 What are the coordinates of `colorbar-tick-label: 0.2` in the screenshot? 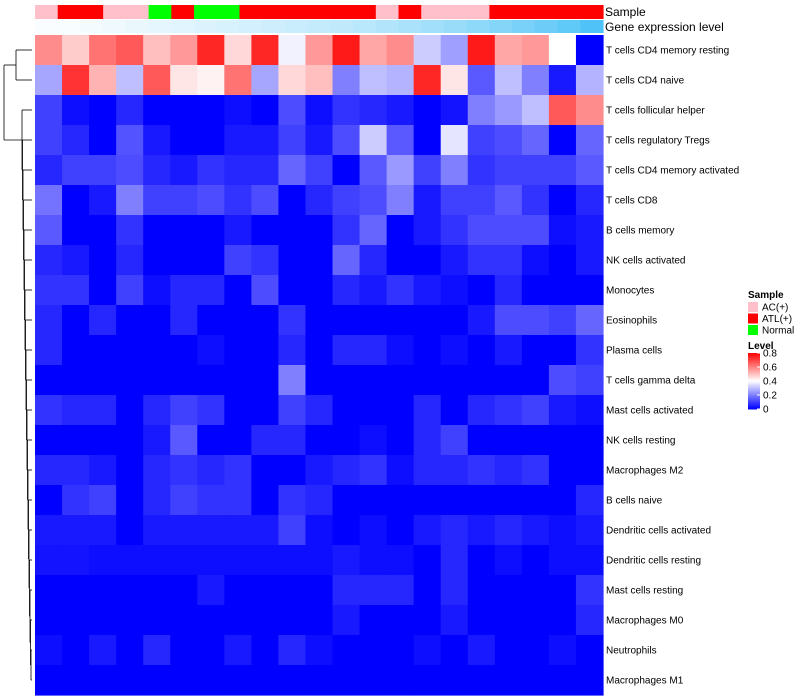 It's located at (770, 396).